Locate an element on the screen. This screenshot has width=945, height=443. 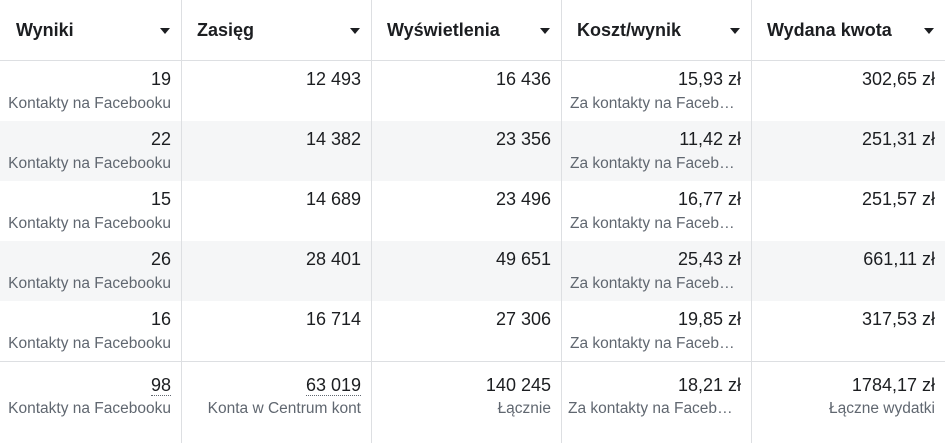
results-value: 26 is located at coordinates (160, 259).